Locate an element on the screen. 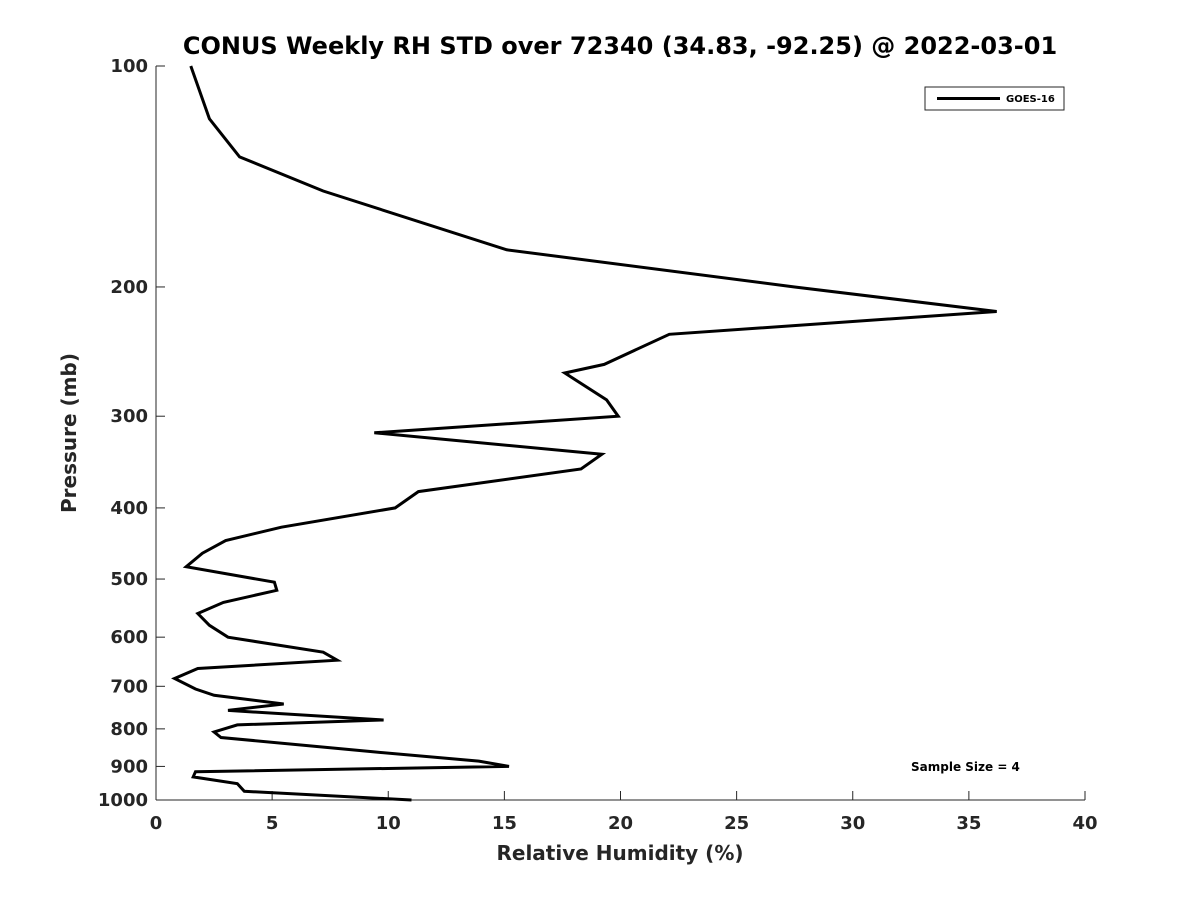 Image resolution: width=1200 pixels, height=900 pixels. x-ticks: 0 5 10 15 20 25 30 35 40 is located at coordinates (624, 812).